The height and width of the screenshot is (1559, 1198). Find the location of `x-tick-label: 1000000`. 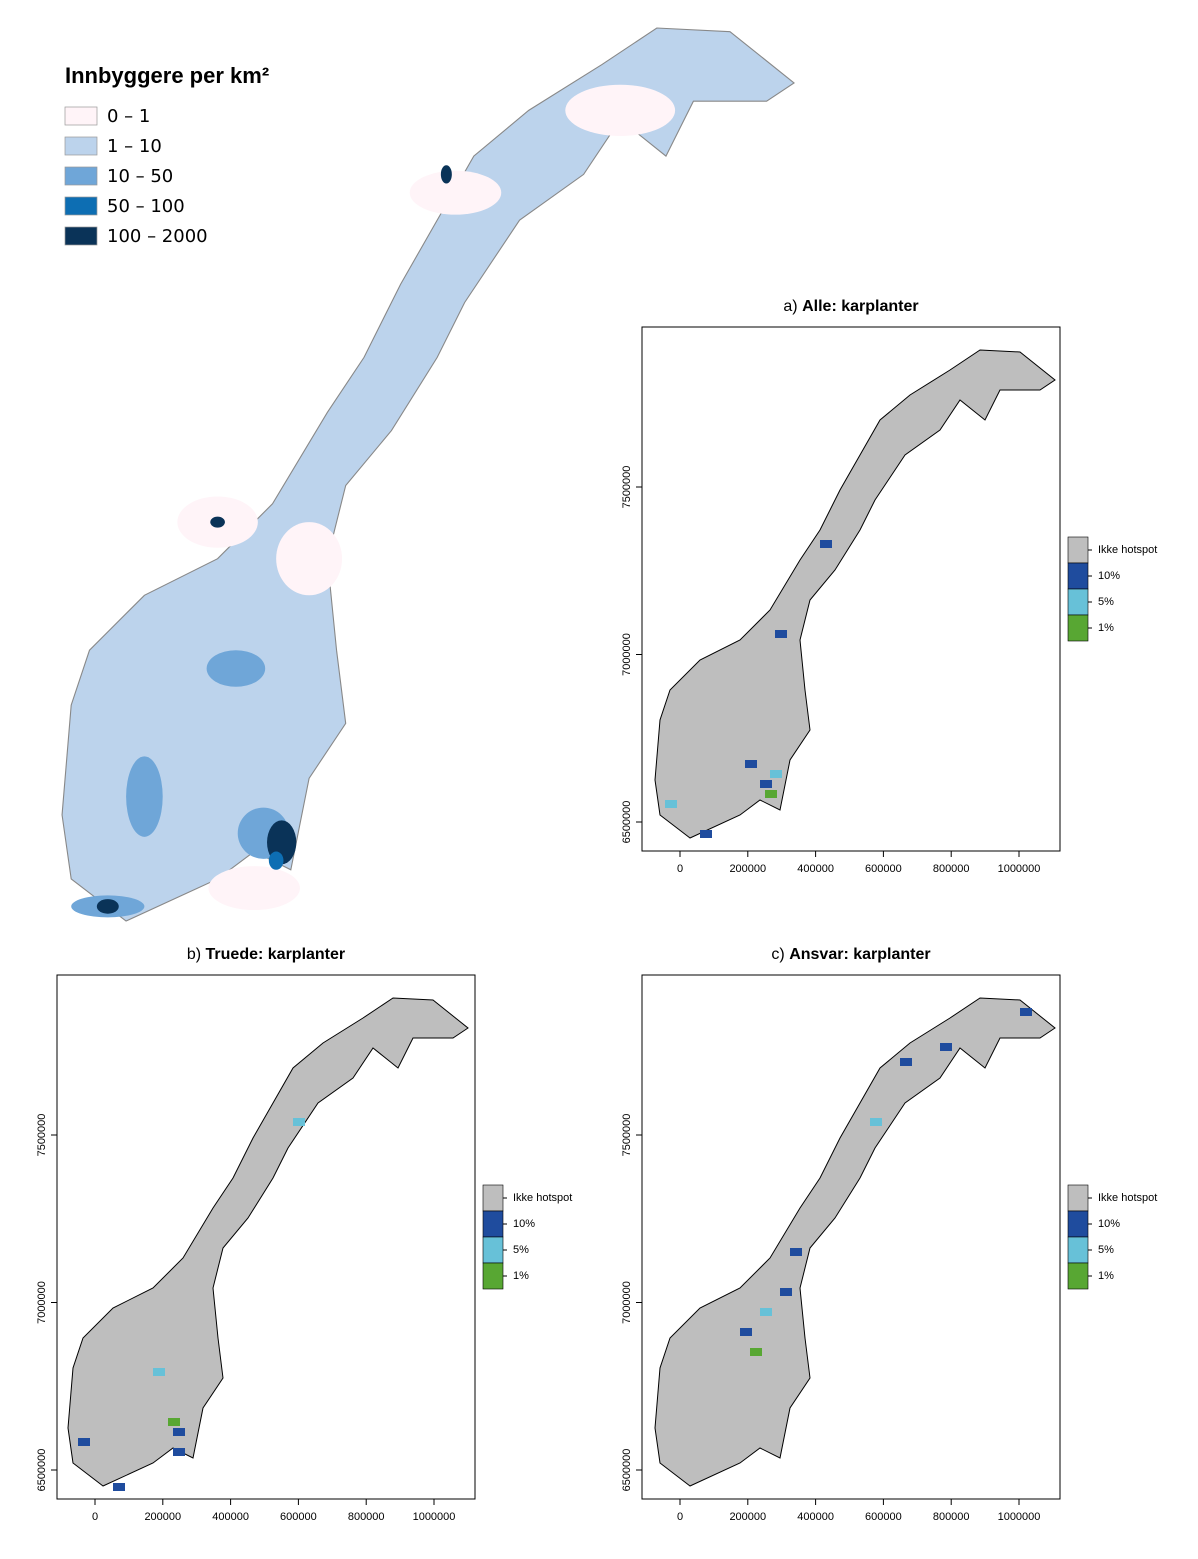

x-tick-label: 1000000 is located at coordinates (434, 1517).